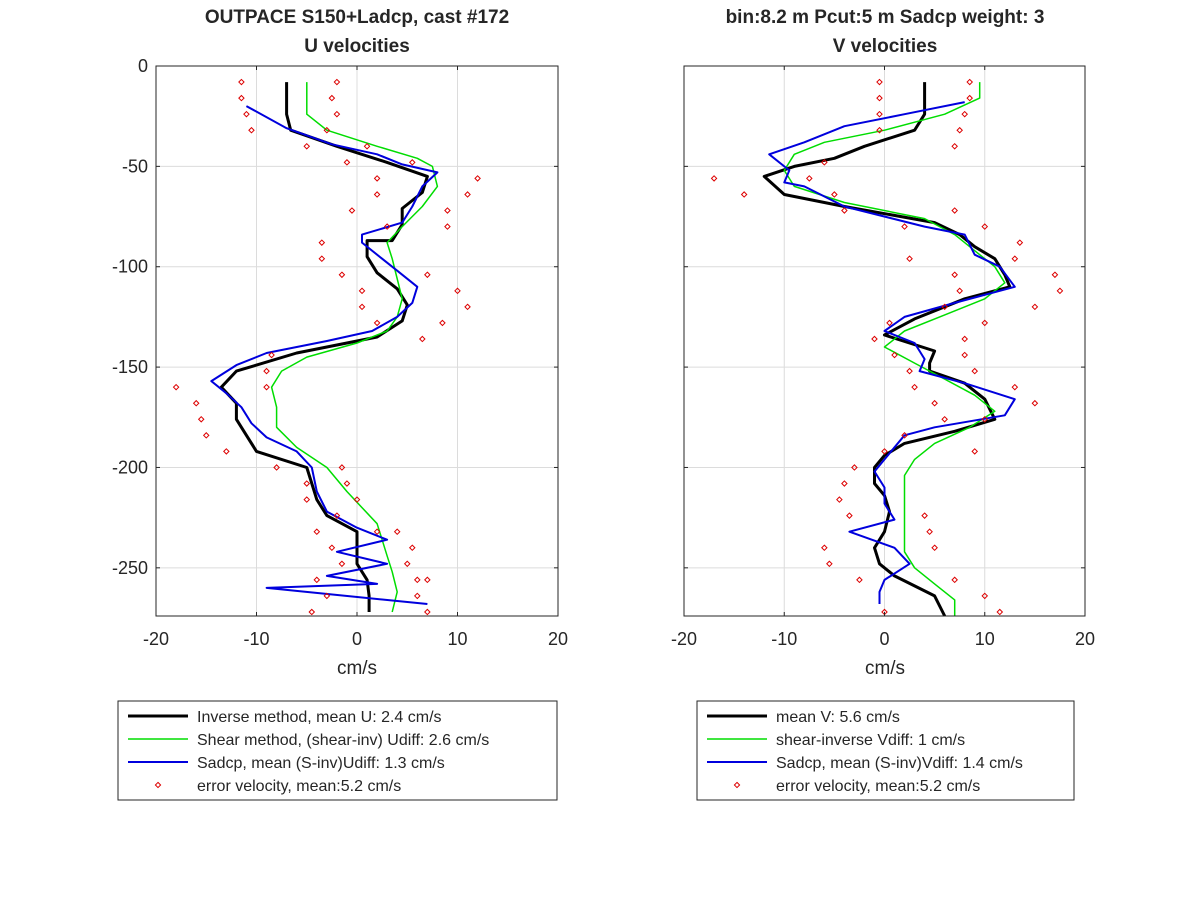  What do you see at coordinates (357, 639) in the screenshot?
I see `u-x-tick-label: 0` at bounding box center [357, 639].